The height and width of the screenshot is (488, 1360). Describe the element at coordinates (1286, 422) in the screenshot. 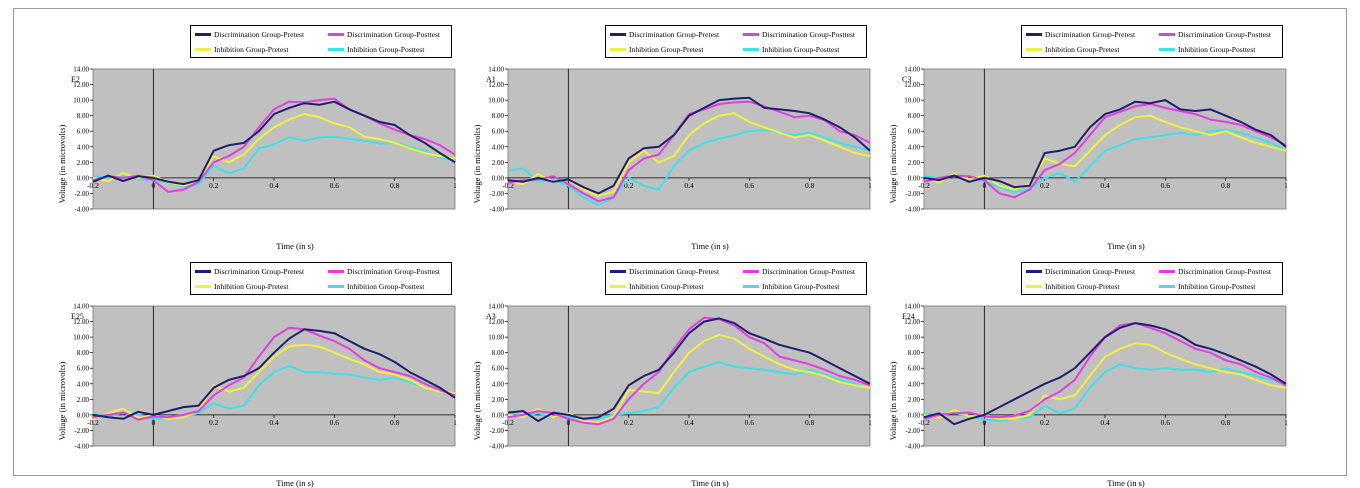

I see `x-tick-label: 1` at that location.